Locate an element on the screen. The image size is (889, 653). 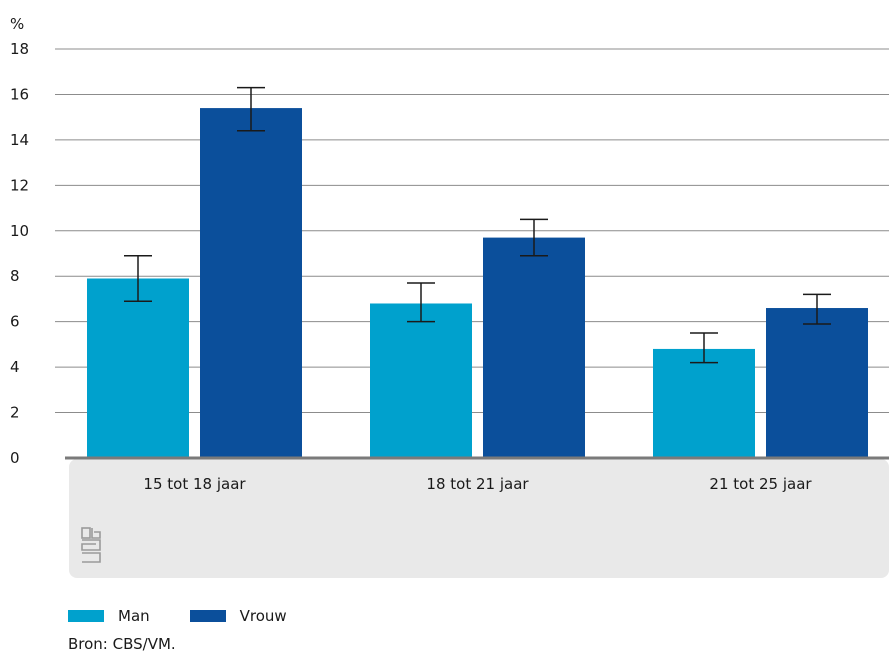
y-tick-label: 2 is located at coordinates (15, 413).